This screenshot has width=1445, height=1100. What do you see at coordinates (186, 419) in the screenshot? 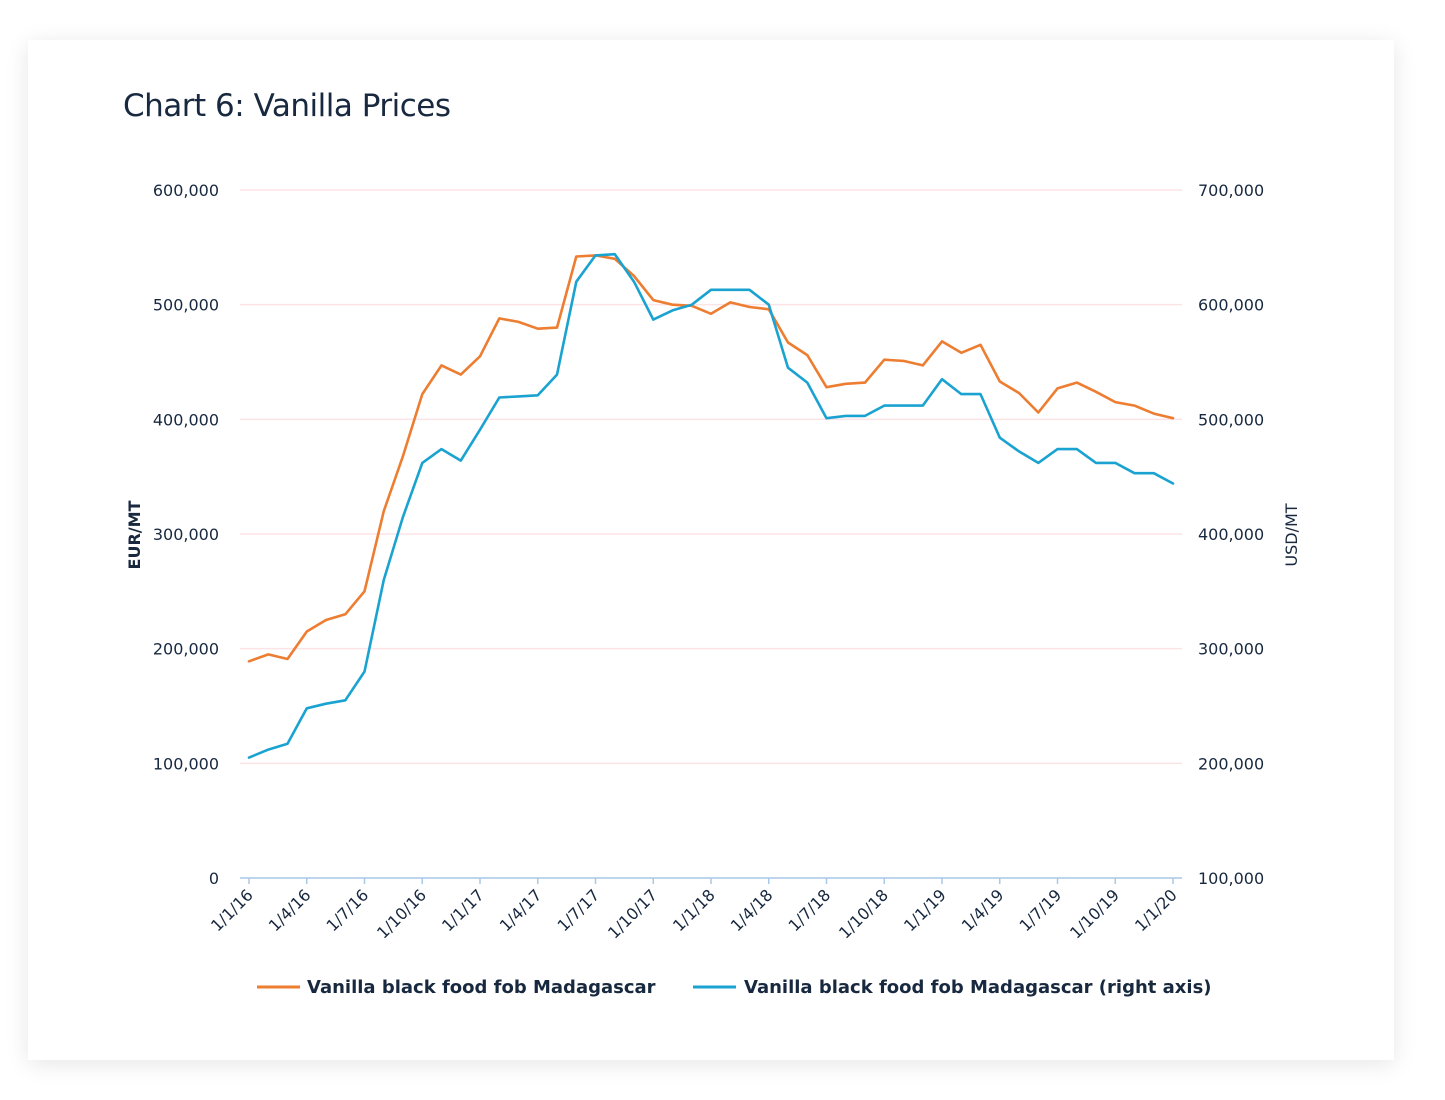
I see `y-tick-label-left: 400,000` at bounding box center [186, 419].